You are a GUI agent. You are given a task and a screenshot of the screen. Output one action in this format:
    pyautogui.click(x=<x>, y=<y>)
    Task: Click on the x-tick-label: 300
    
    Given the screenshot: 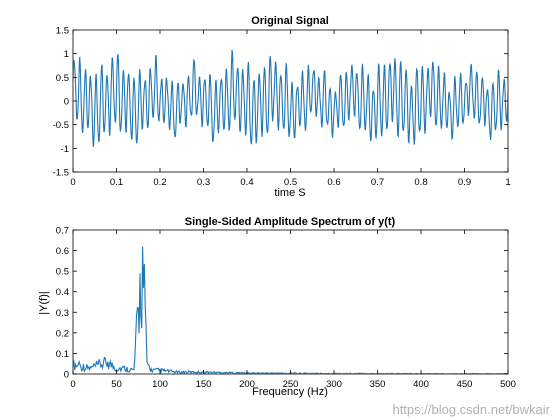 What is the action you would take?
    pyautogui.click(x=334, y=384)
    